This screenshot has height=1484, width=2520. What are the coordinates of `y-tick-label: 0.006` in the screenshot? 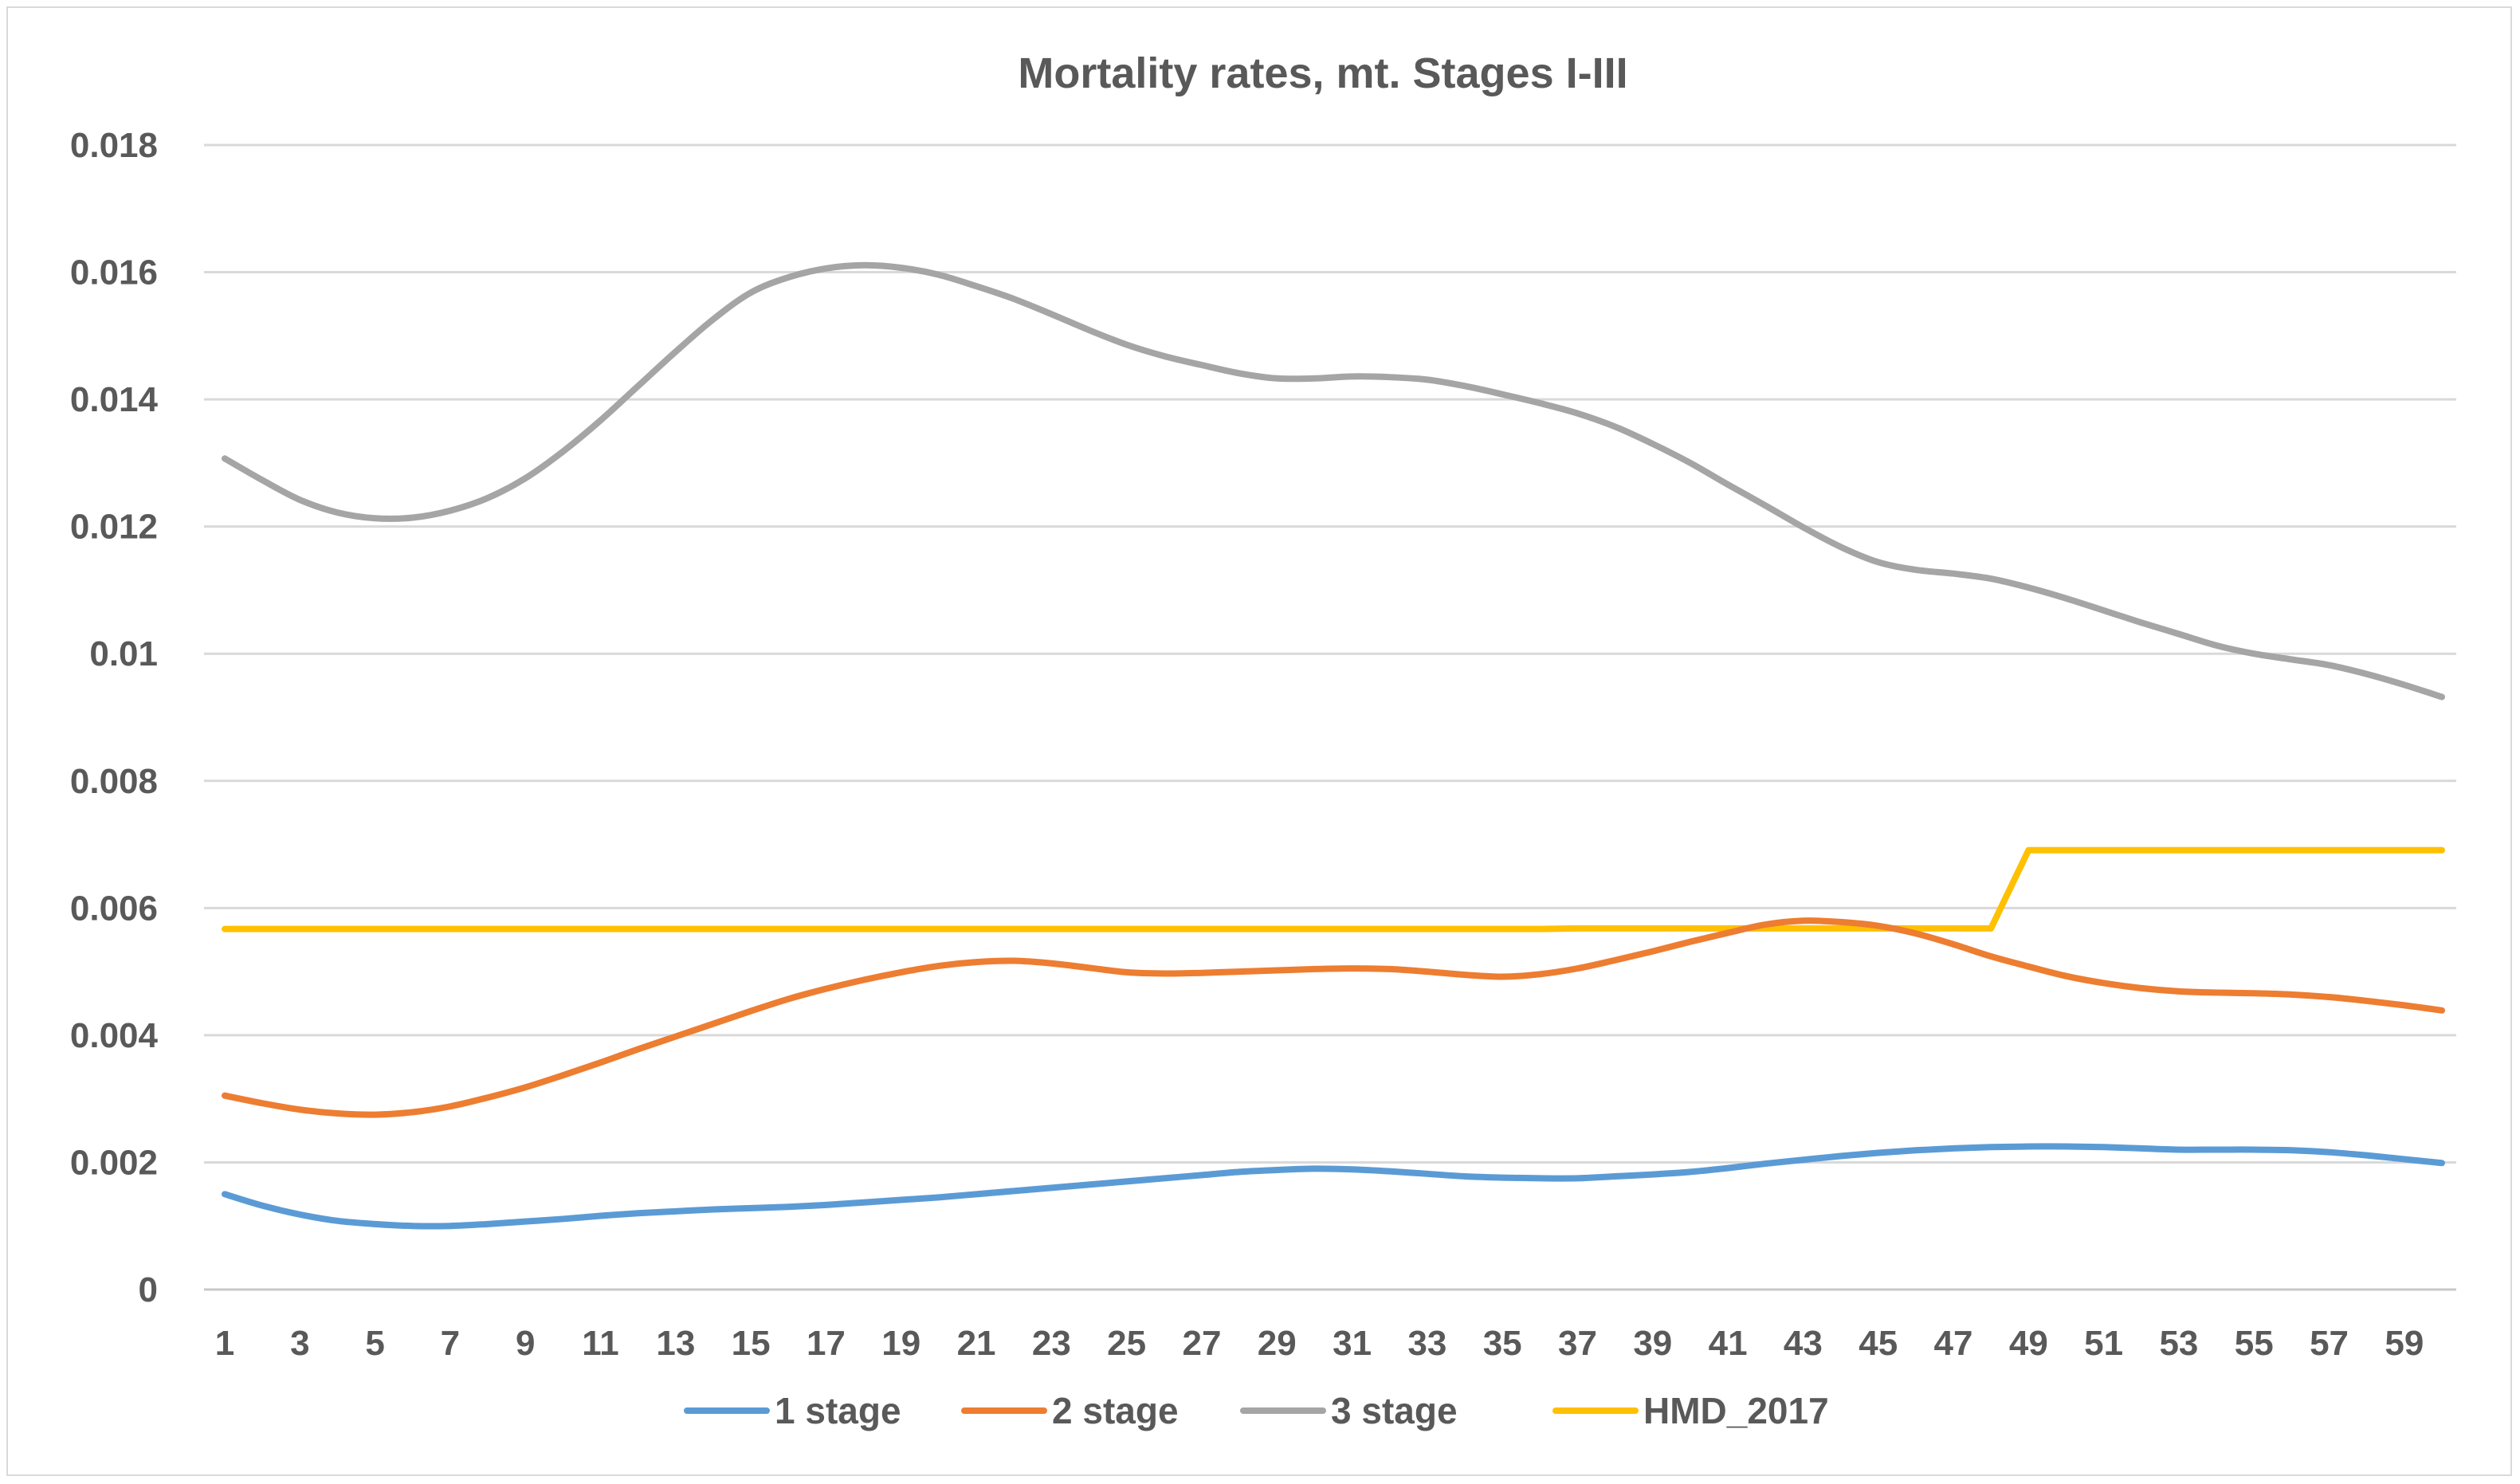 It's located at (114, 908).